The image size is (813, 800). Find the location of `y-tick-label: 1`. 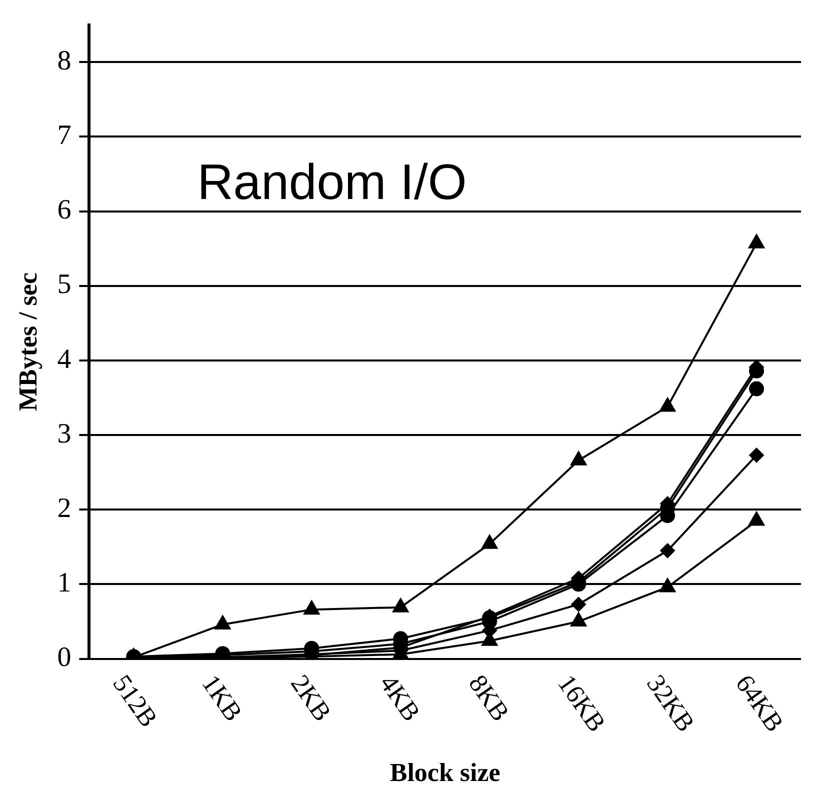

y-tick-label: 1 is located at coordinates (64, 583).